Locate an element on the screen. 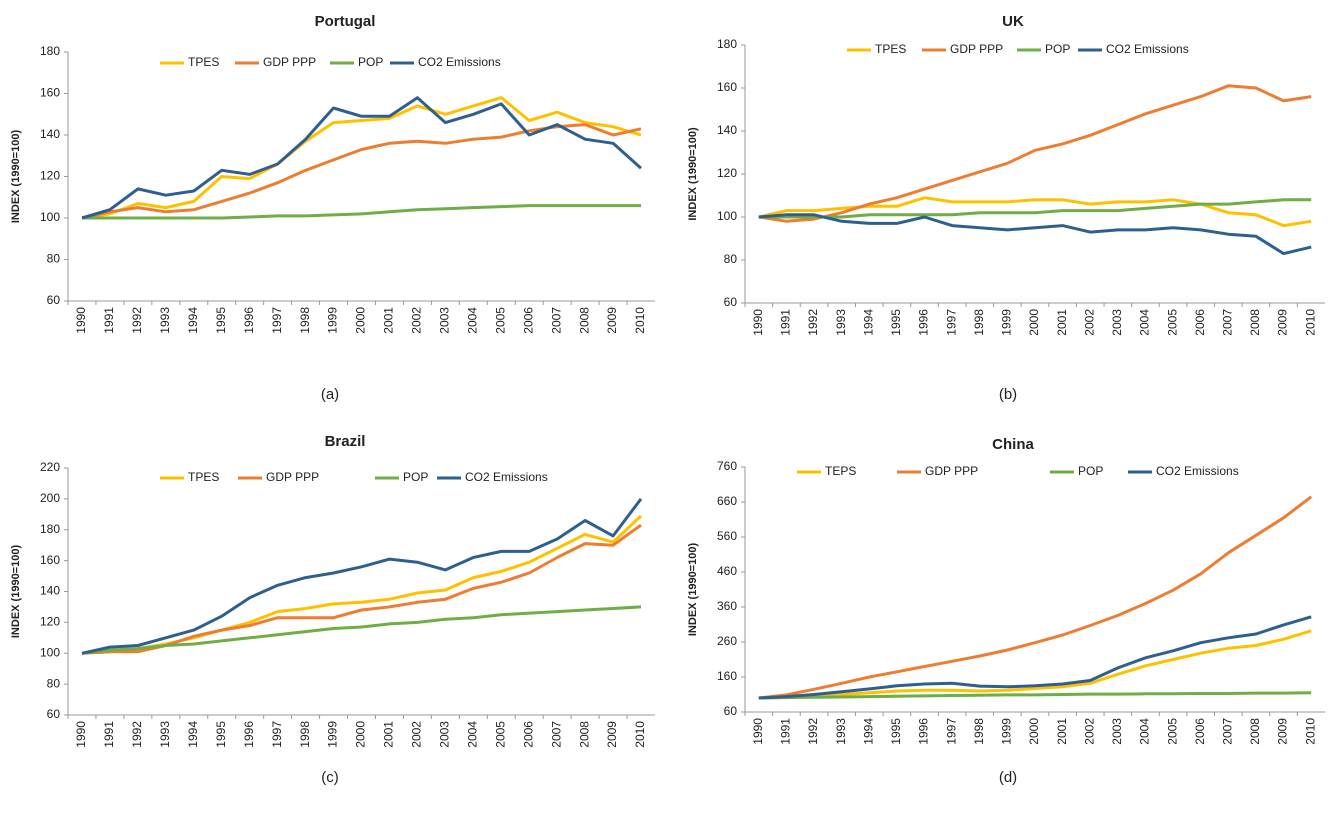 This screenshot has height=813, width=1331. y-tick-label: 60 is located at coordinates (731, 302).